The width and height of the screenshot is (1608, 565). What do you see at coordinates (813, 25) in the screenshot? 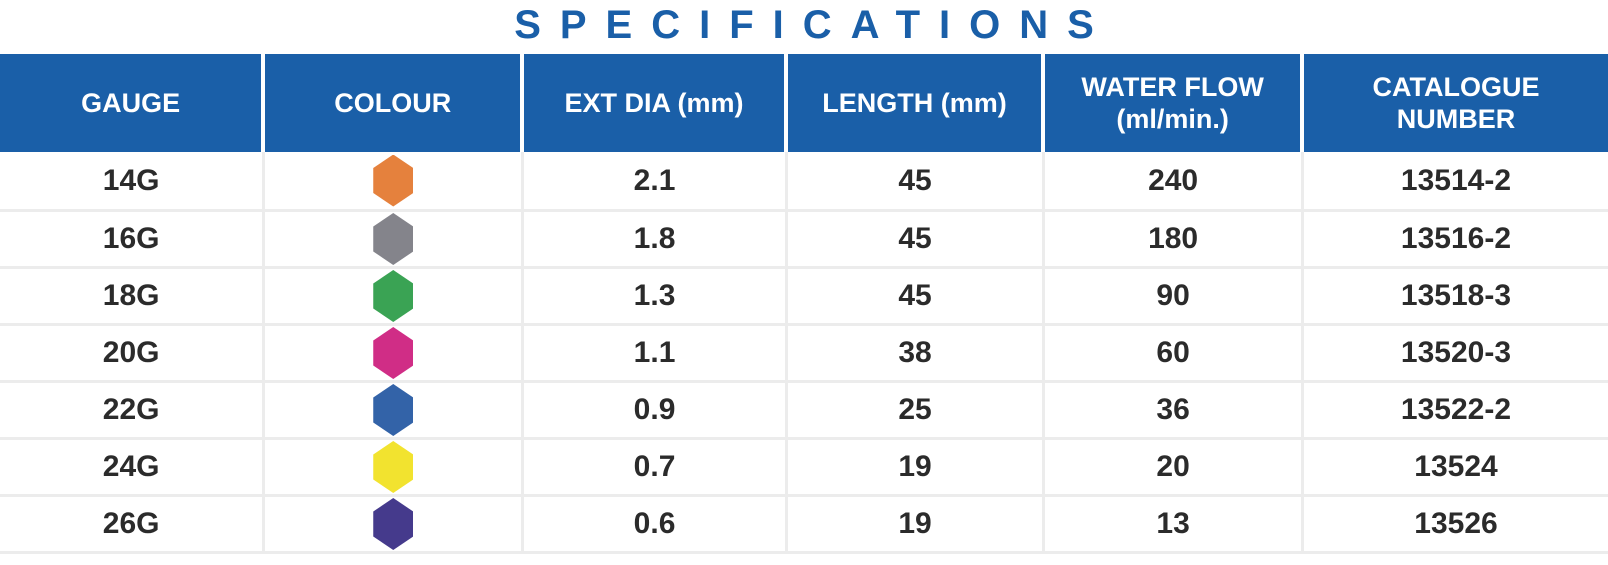
I see `page-title: SPECIFICATIONS` at bounding box center [813, 25].